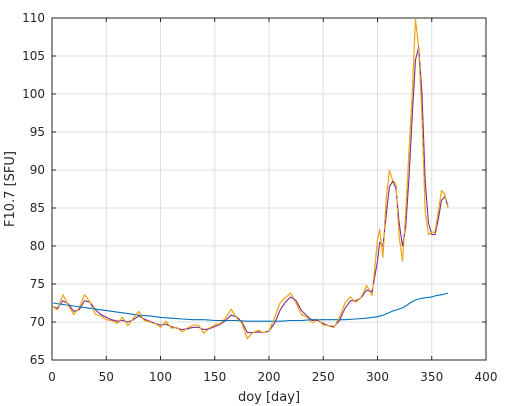  Describe the element at coordinates (10, 189) in the screenshot. I see `y-axis-label: F10.7 [SFU]` at that location.